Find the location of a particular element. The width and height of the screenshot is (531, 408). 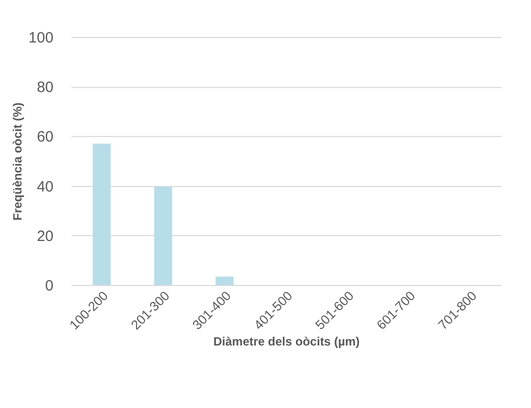

y-tick-label: 60 is located at coordinates (45, 137).